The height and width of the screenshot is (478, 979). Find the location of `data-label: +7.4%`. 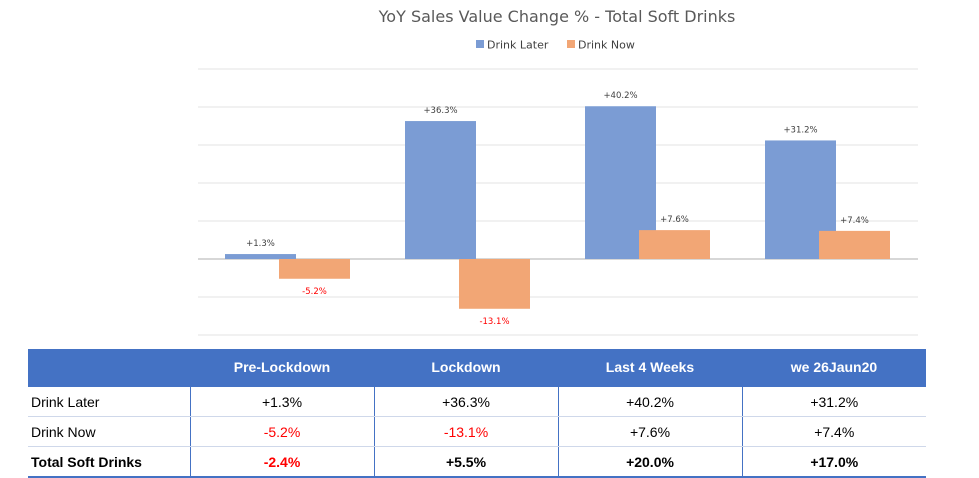

data-label: +7.4% is located at coordinates (854, 221).